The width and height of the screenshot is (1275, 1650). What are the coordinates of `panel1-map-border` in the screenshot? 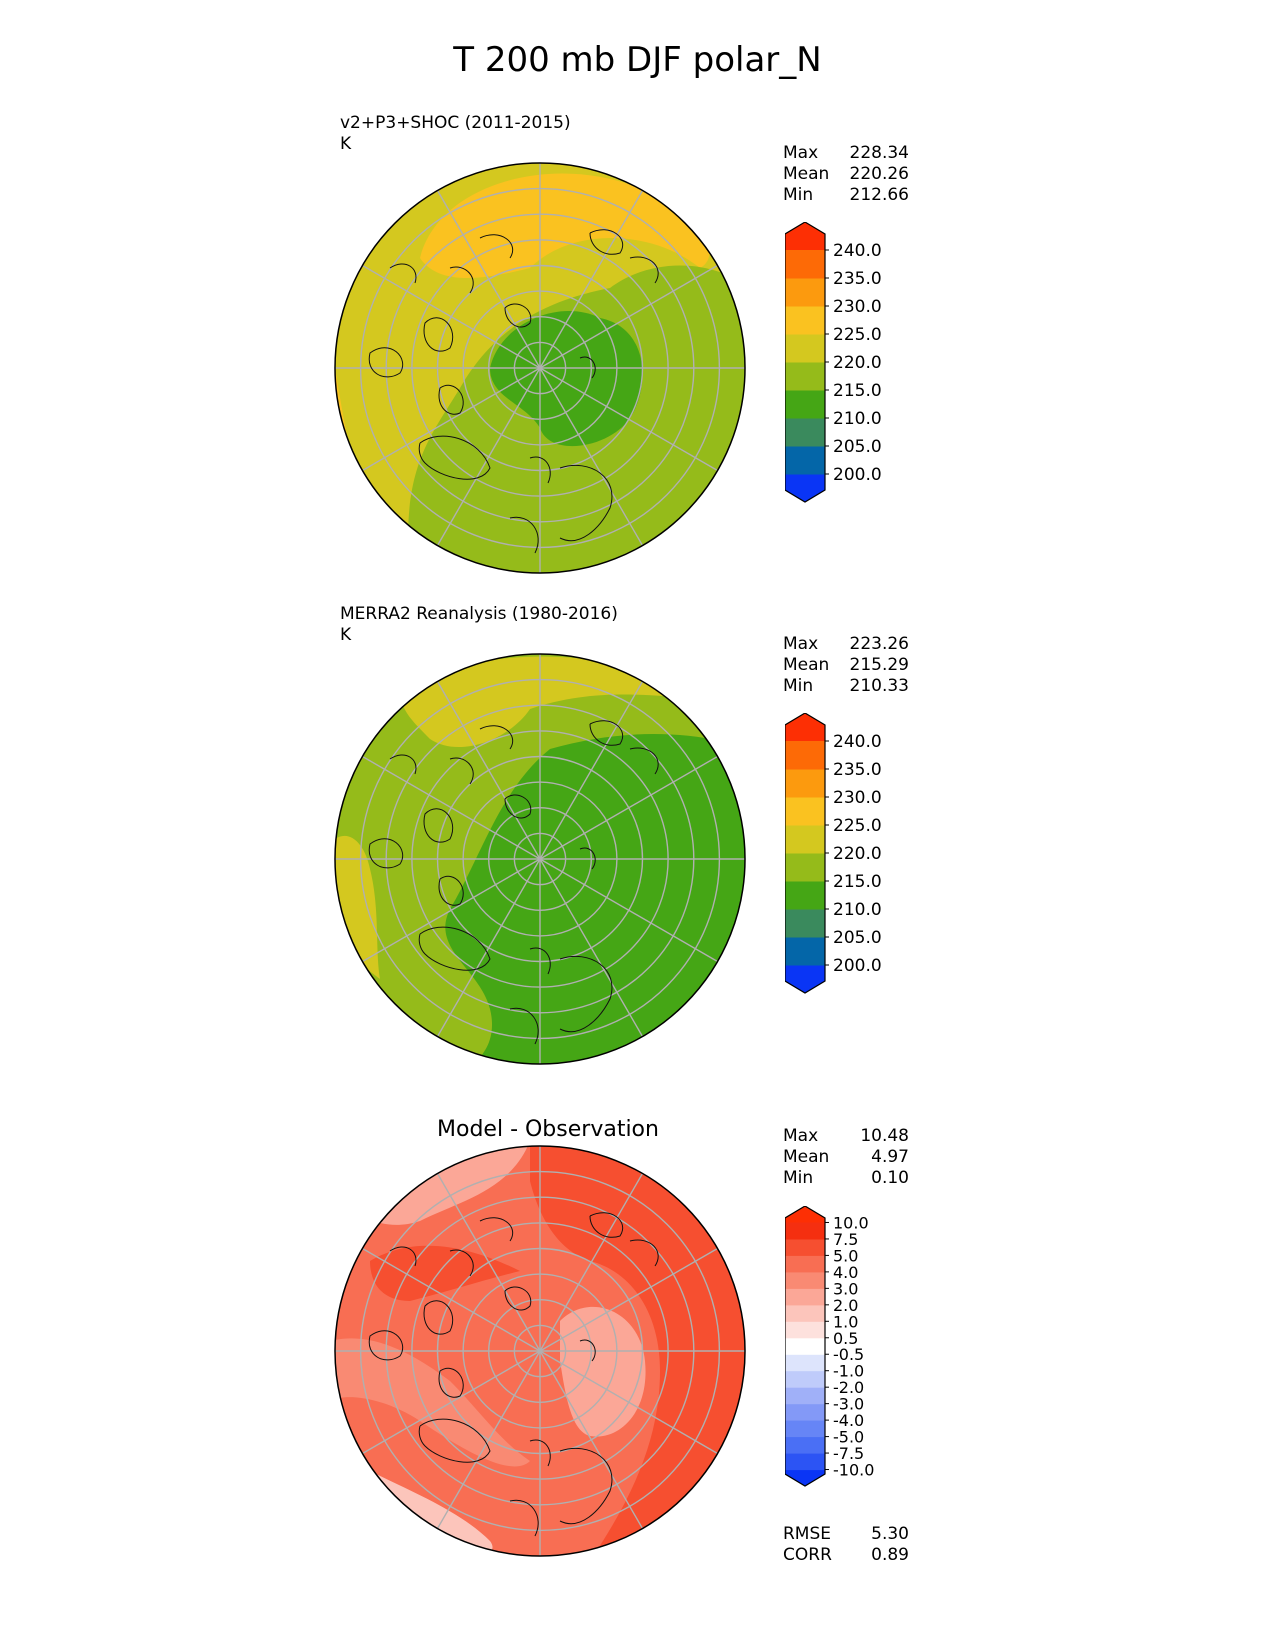 It's located at (540, 368).